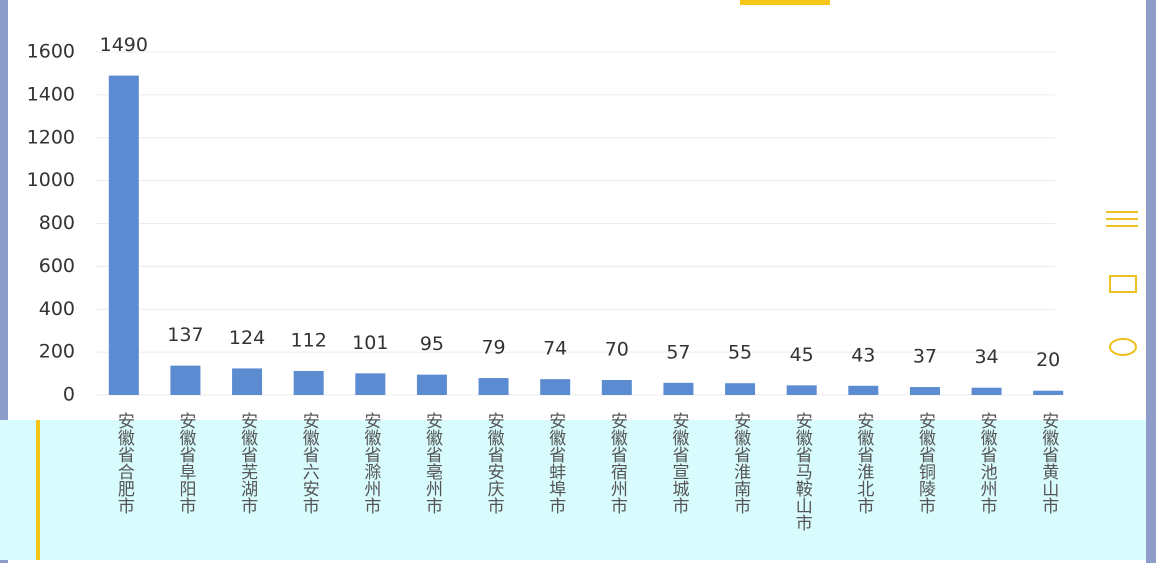  What do you see at coordinates (678, 352) in the screenshot?
I see `data-label: 57` at bounding box center [678, 352].